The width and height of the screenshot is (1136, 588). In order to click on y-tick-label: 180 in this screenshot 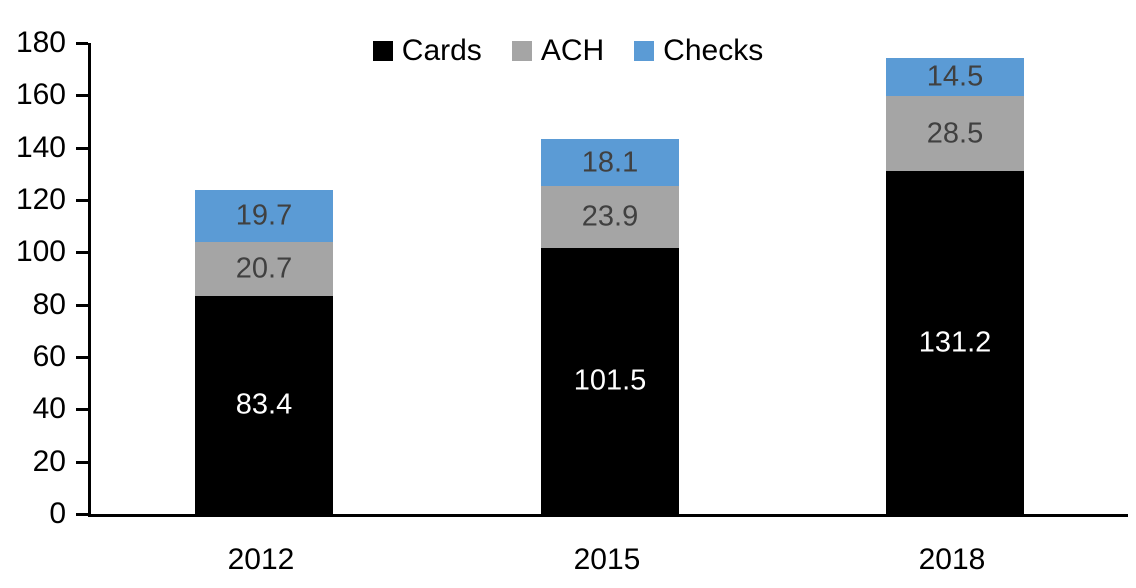, I will do `click(40, 42)`.